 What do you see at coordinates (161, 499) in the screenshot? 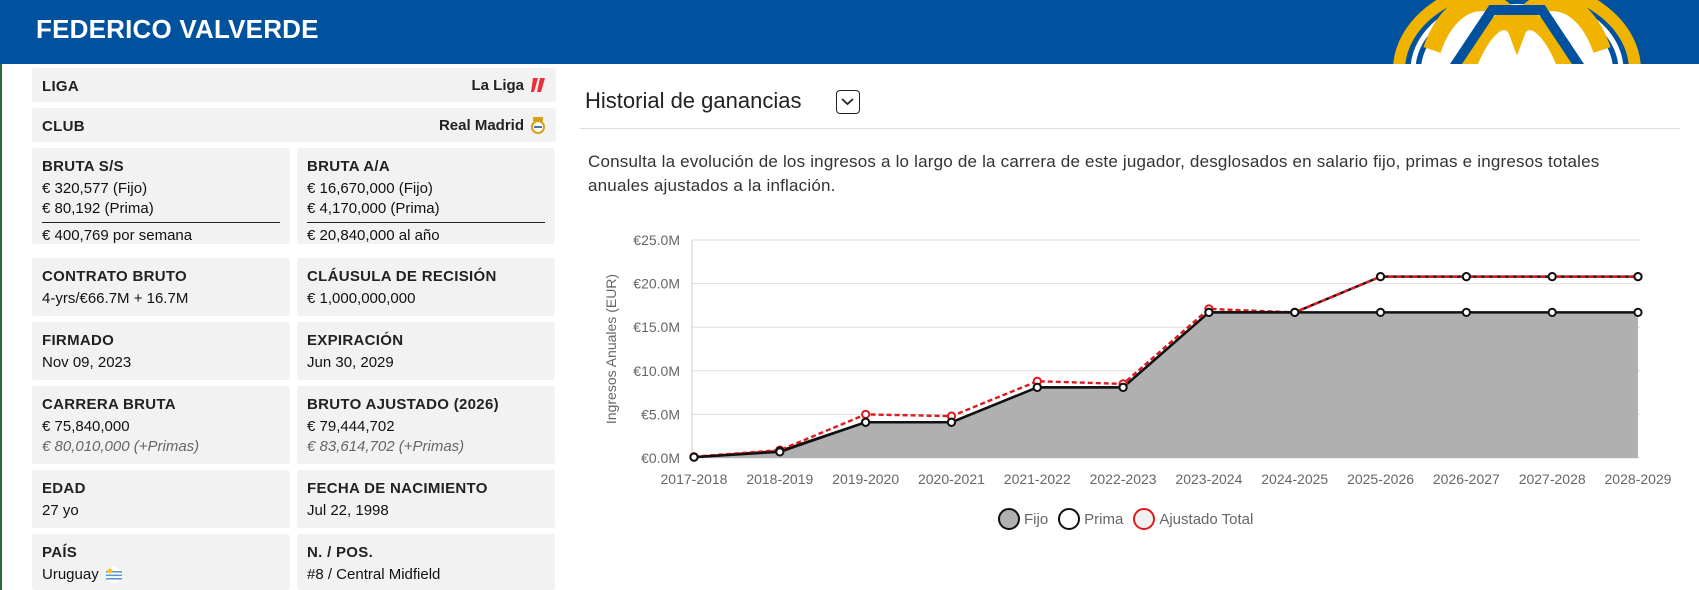
I see `edad-cell: EDAD 27 yo` at bounding box center [161, 499].